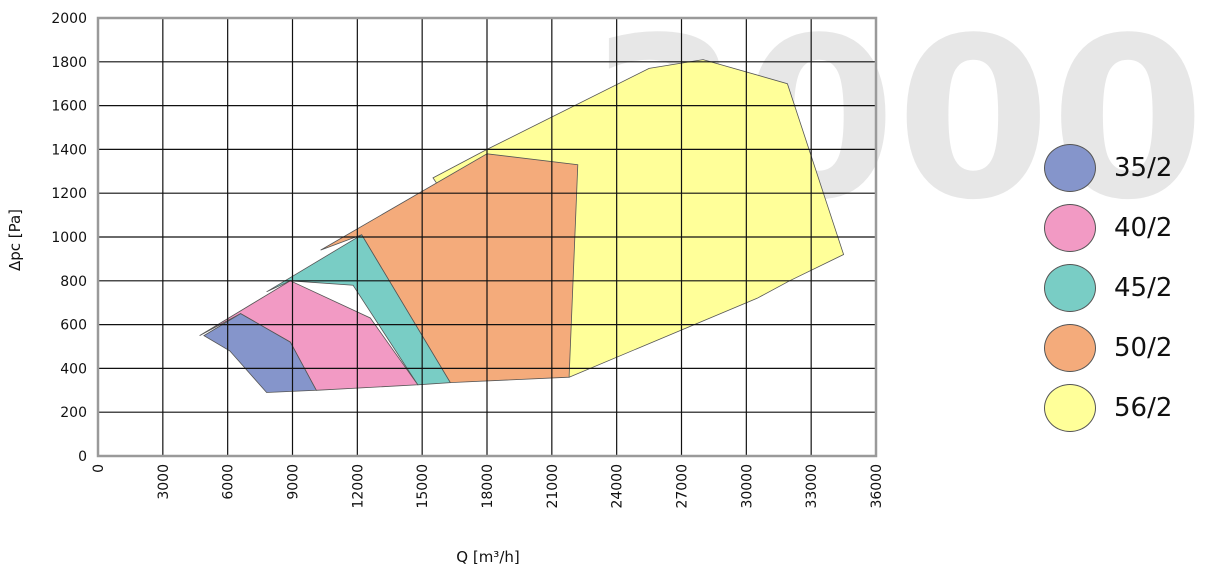 The width and height of the screenshot is (1210, 574). I want to click on x-tick-label: 24000, so click(618, 486).